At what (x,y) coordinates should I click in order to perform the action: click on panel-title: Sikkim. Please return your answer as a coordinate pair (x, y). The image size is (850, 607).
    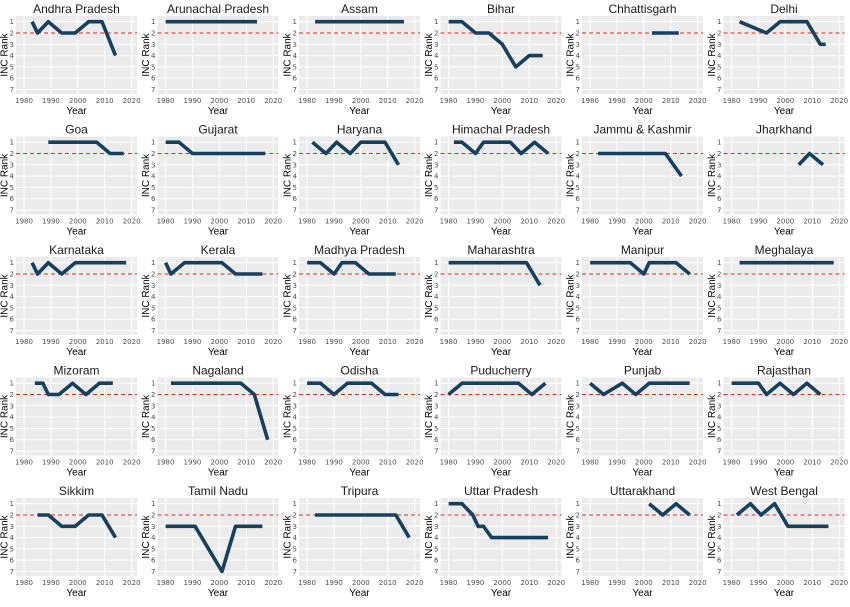
    Looking at the image, I should click on (76, 491).